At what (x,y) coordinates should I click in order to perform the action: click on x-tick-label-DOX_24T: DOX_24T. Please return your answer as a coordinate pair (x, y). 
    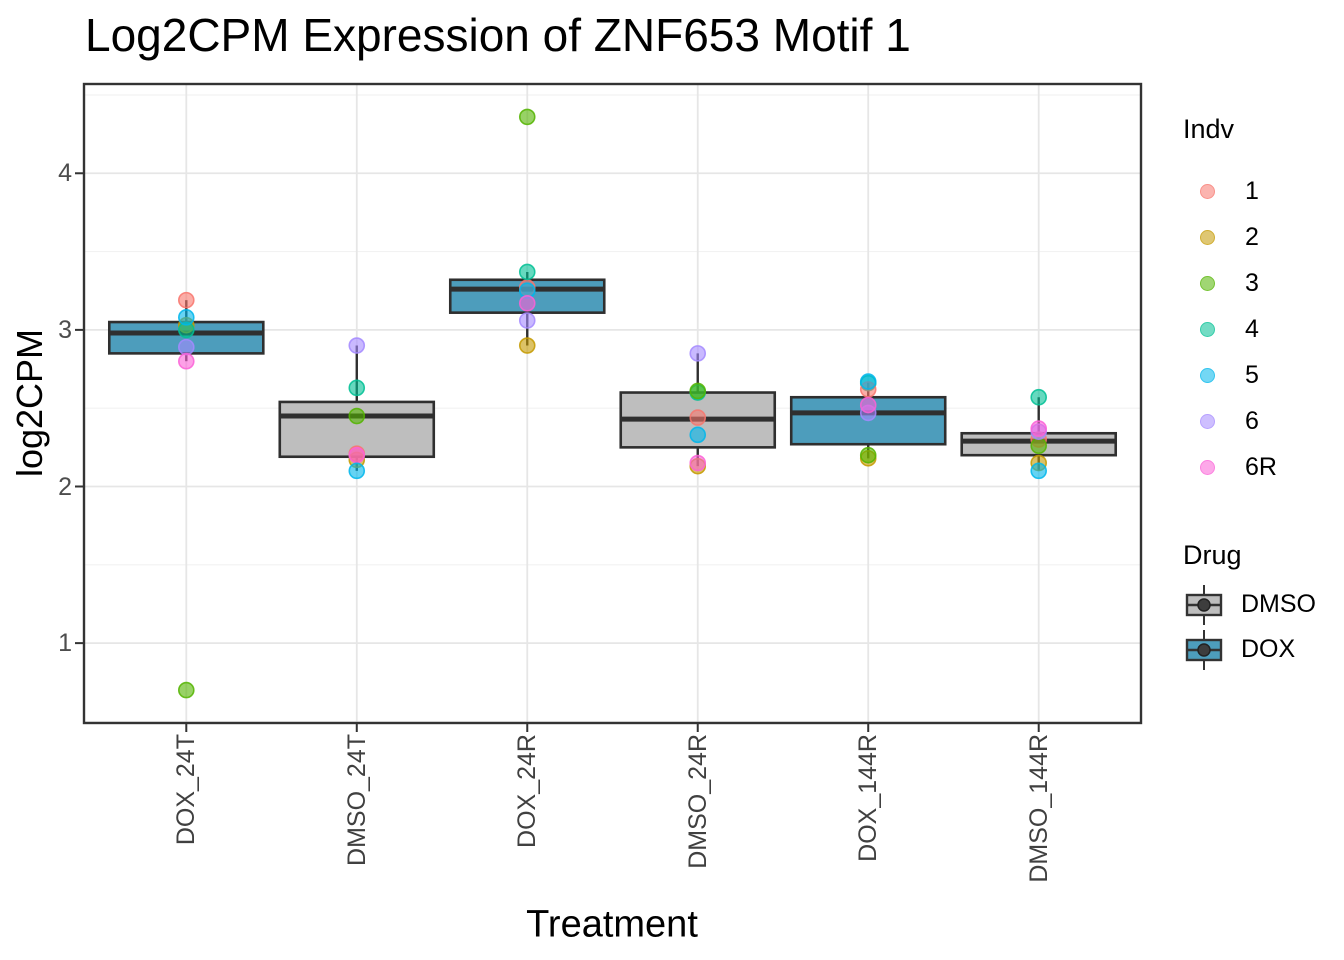
    Looking at the image, I should click on (186, 790).